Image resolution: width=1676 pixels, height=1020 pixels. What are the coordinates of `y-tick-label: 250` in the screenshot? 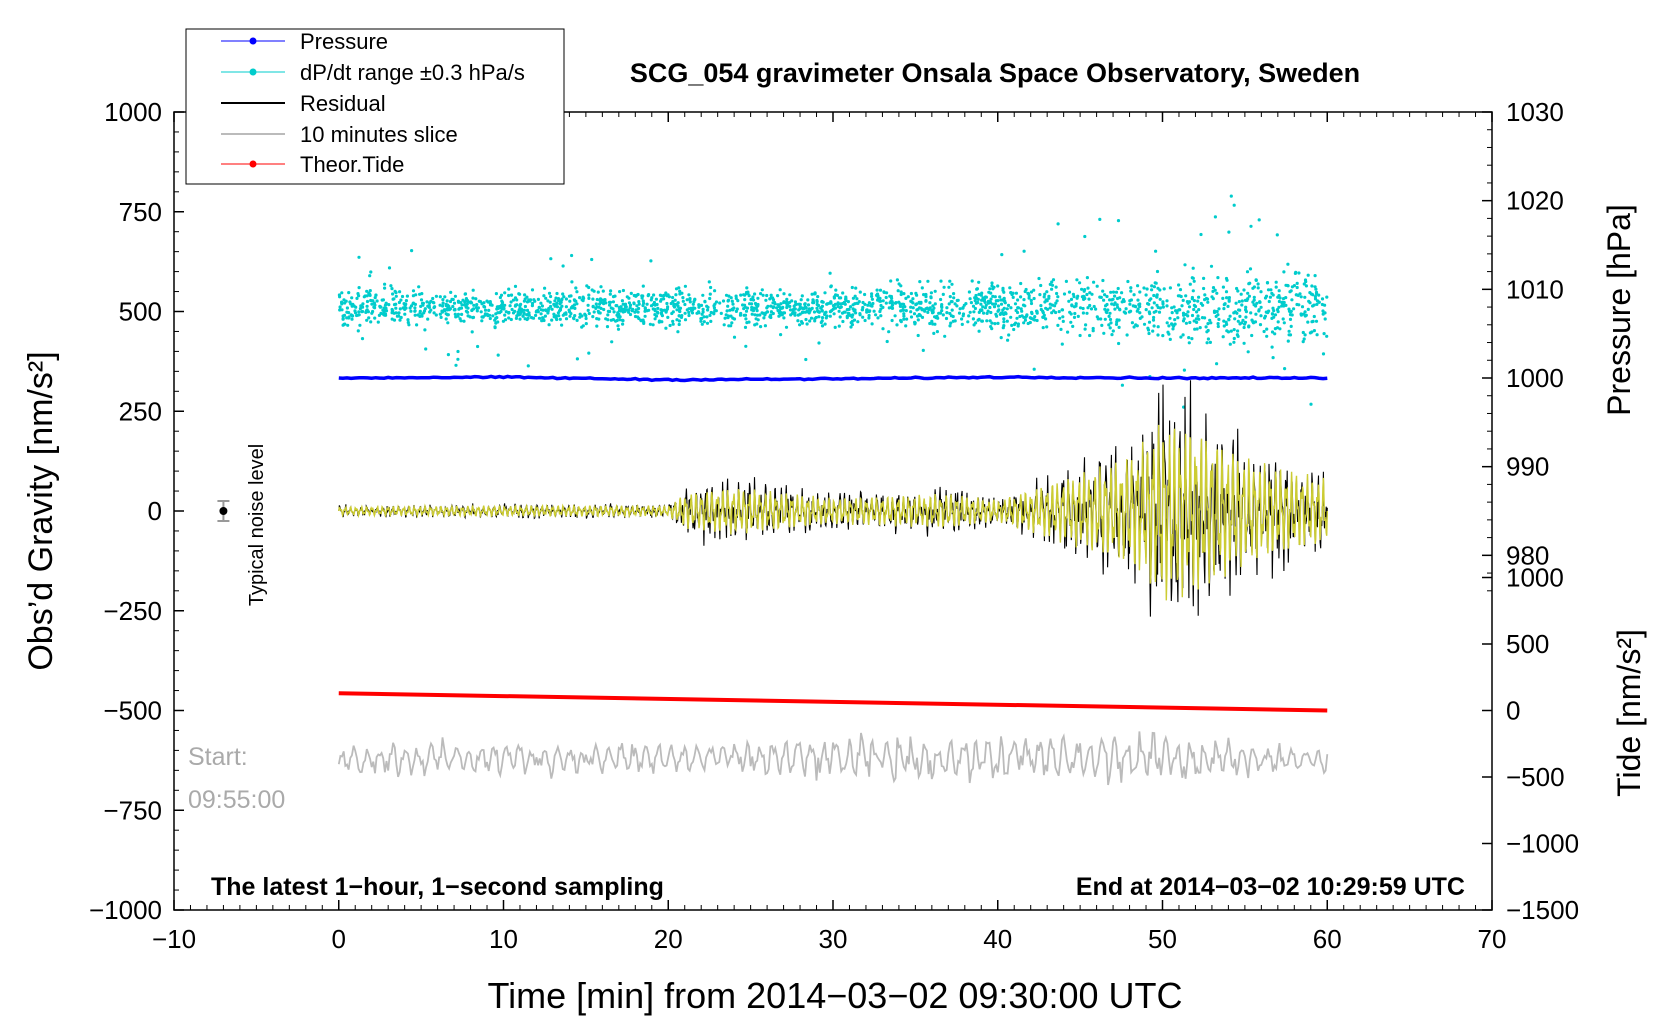 It's located at (140, 411).